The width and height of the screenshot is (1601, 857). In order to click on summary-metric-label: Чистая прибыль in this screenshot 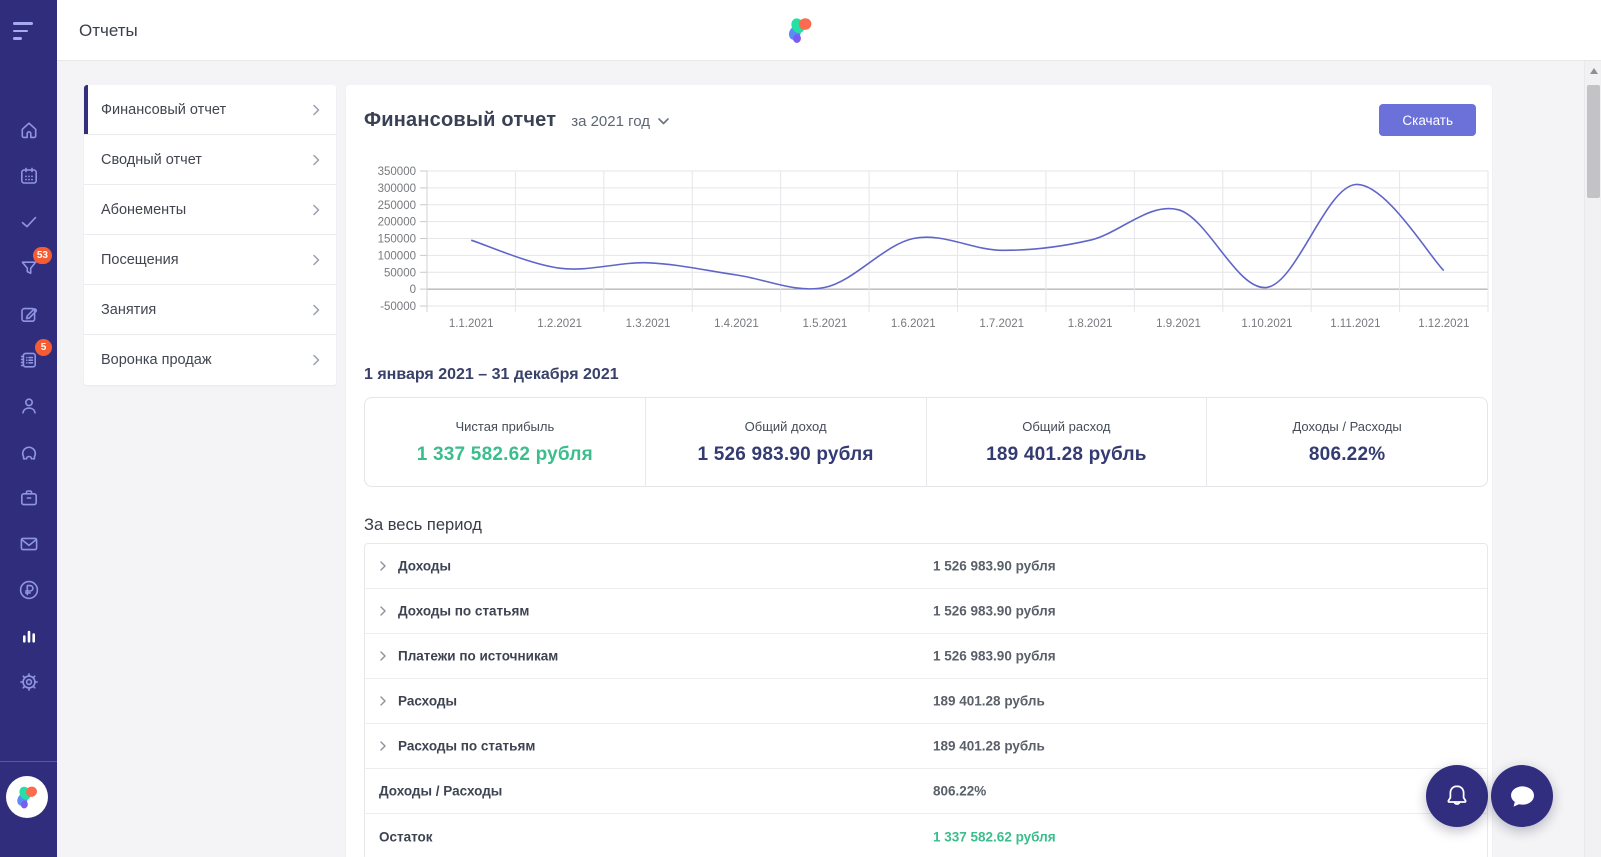, I will do `click(505, 426)`.